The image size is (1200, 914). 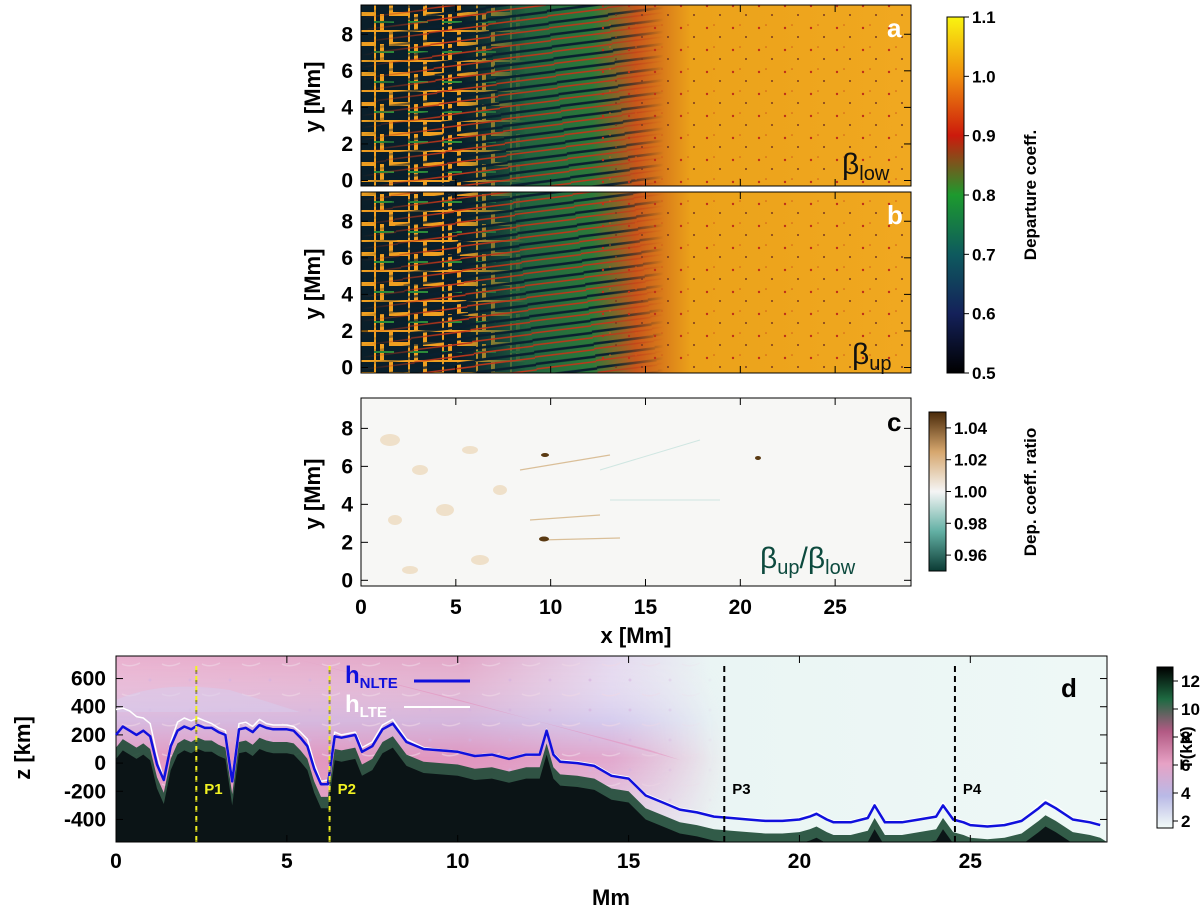 What do you see at coordinates (347, 428) in the screenshot?
I see `panel-c-ytick-label: 8` at bounding box center [347, 428].